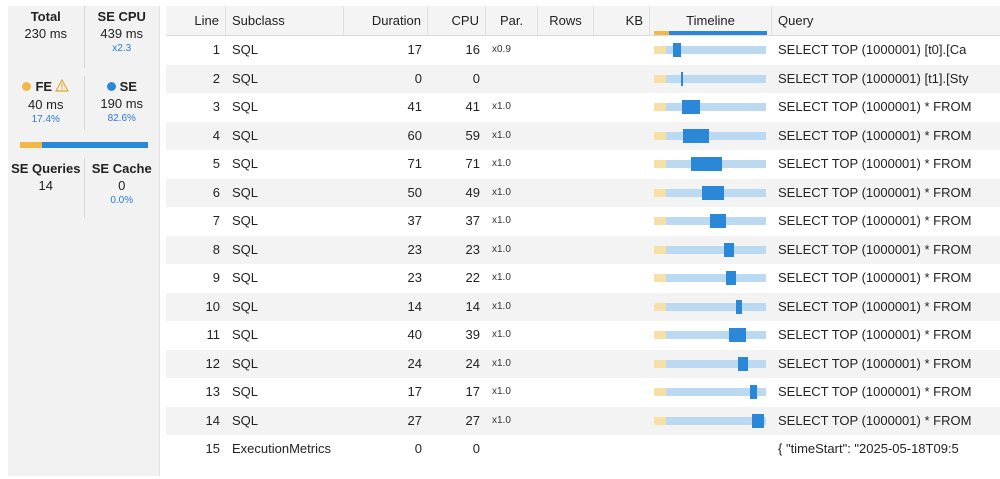 The image size is (1000, 479). Describe the element at coordinates (583, 249) in the screenshot. I see `table-row: 8 SQL 23 23 x1.0 SELECT TOP (1000001) * FROM` at that location.